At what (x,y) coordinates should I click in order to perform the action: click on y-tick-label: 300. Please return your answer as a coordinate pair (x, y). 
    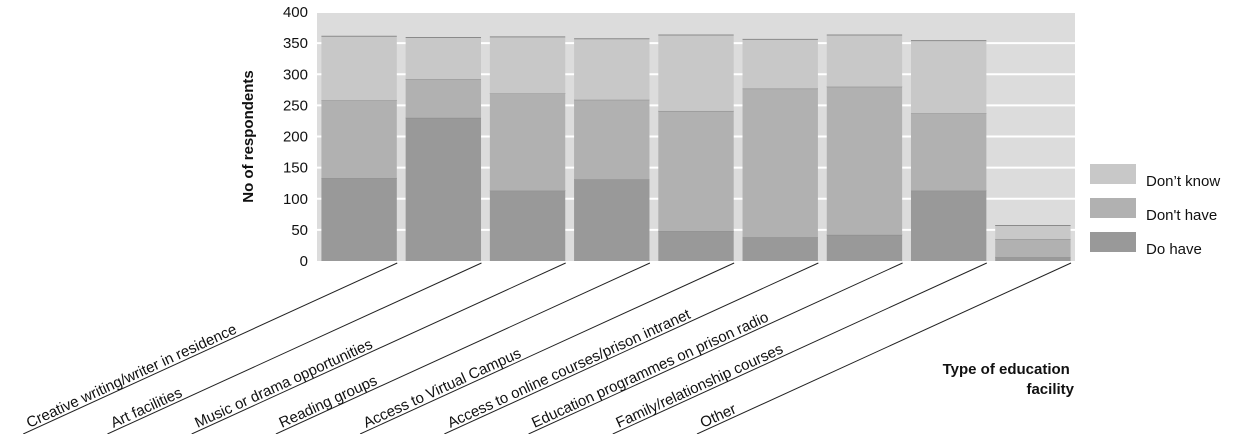
    Looking at the image, I should click on (295, 74).